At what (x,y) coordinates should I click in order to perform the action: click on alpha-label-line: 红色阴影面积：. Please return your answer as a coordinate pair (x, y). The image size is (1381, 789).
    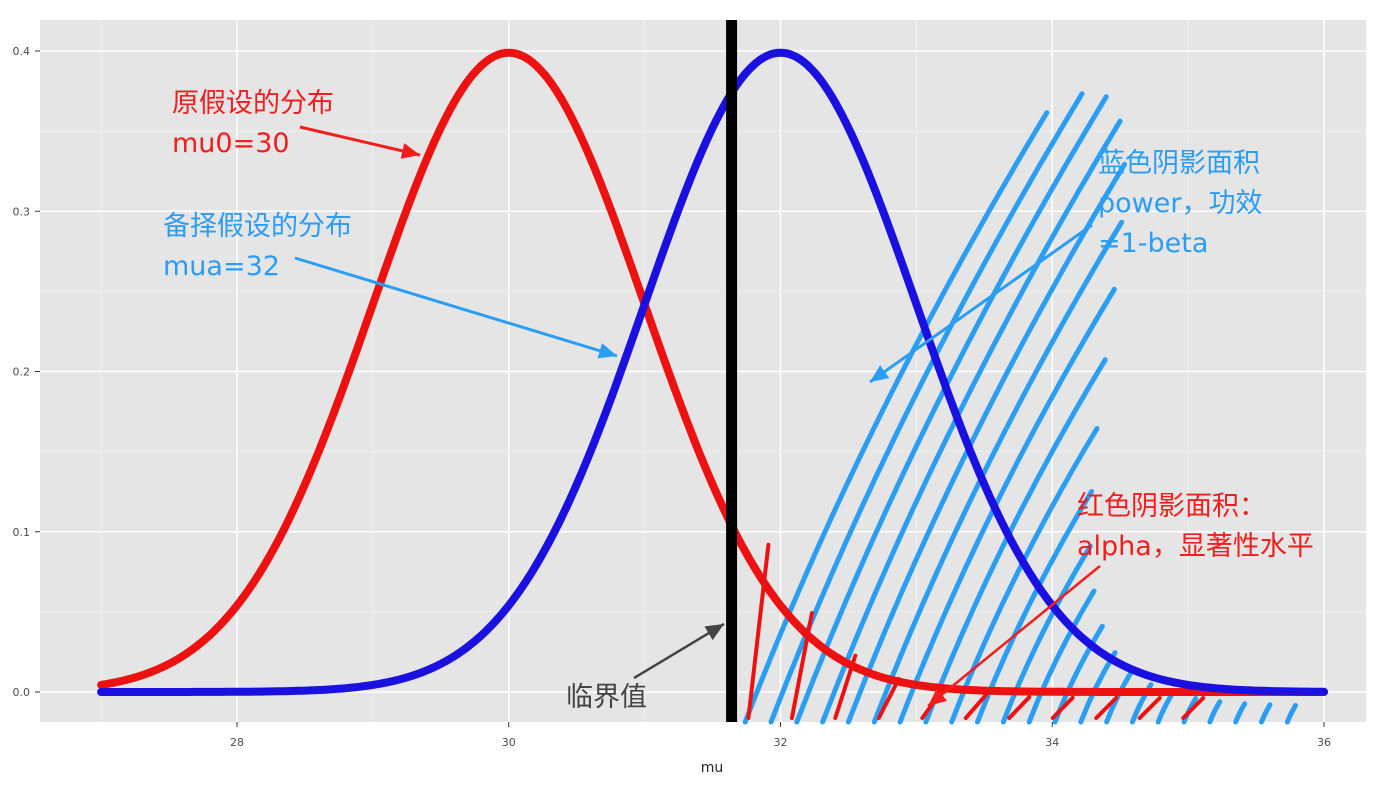
    Looking at the image, I should click on (1171, 506).